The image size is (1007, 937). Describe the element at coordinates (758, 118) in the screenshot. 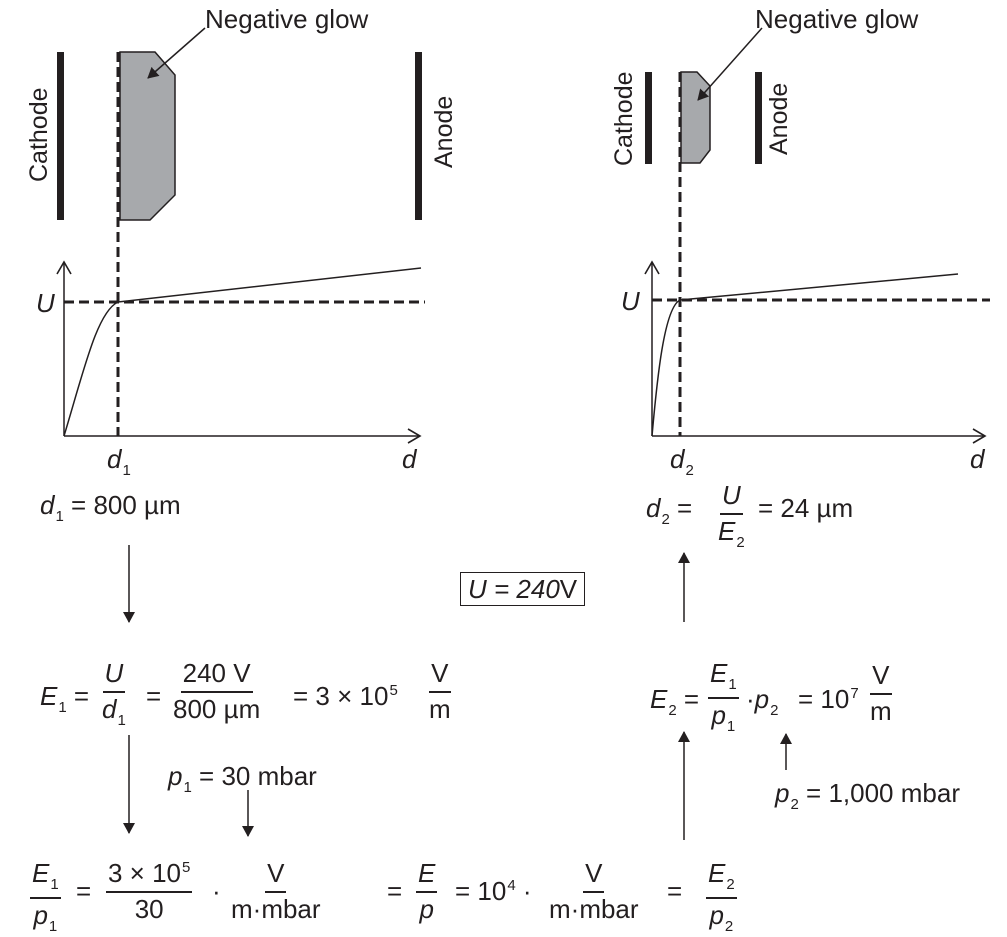

I see `right-anode-plate` at that location.